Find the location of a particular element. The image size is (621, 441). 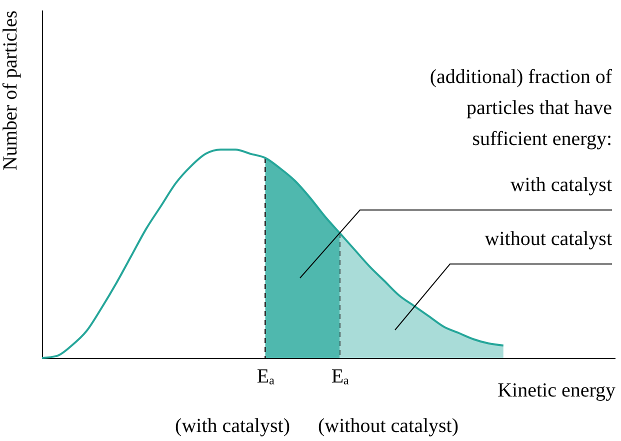

text: with catalyst is located at coordinates (561, 185).